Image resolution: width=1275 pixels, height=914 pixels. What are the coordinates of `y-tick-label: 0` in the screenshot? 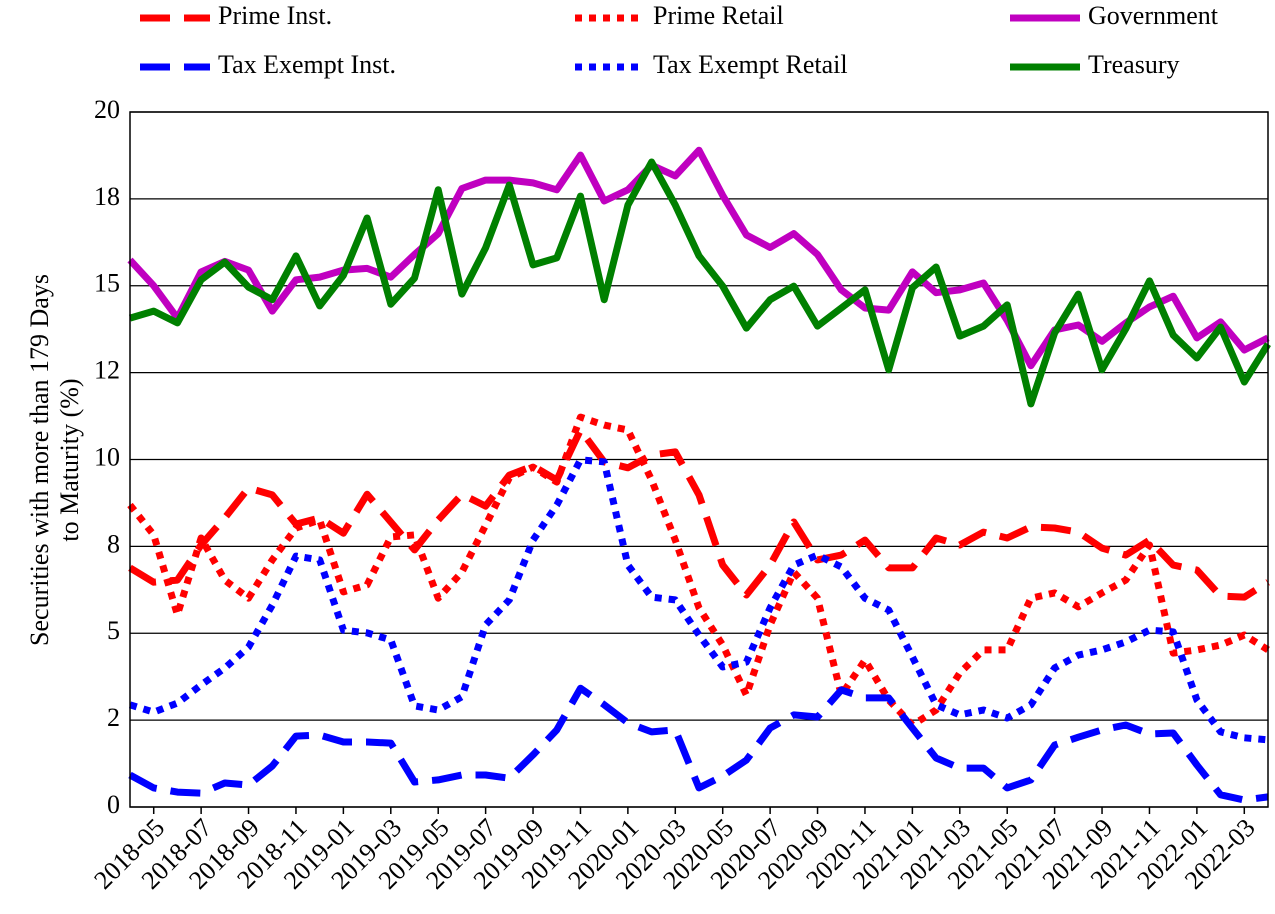 It's located at (113, 804).